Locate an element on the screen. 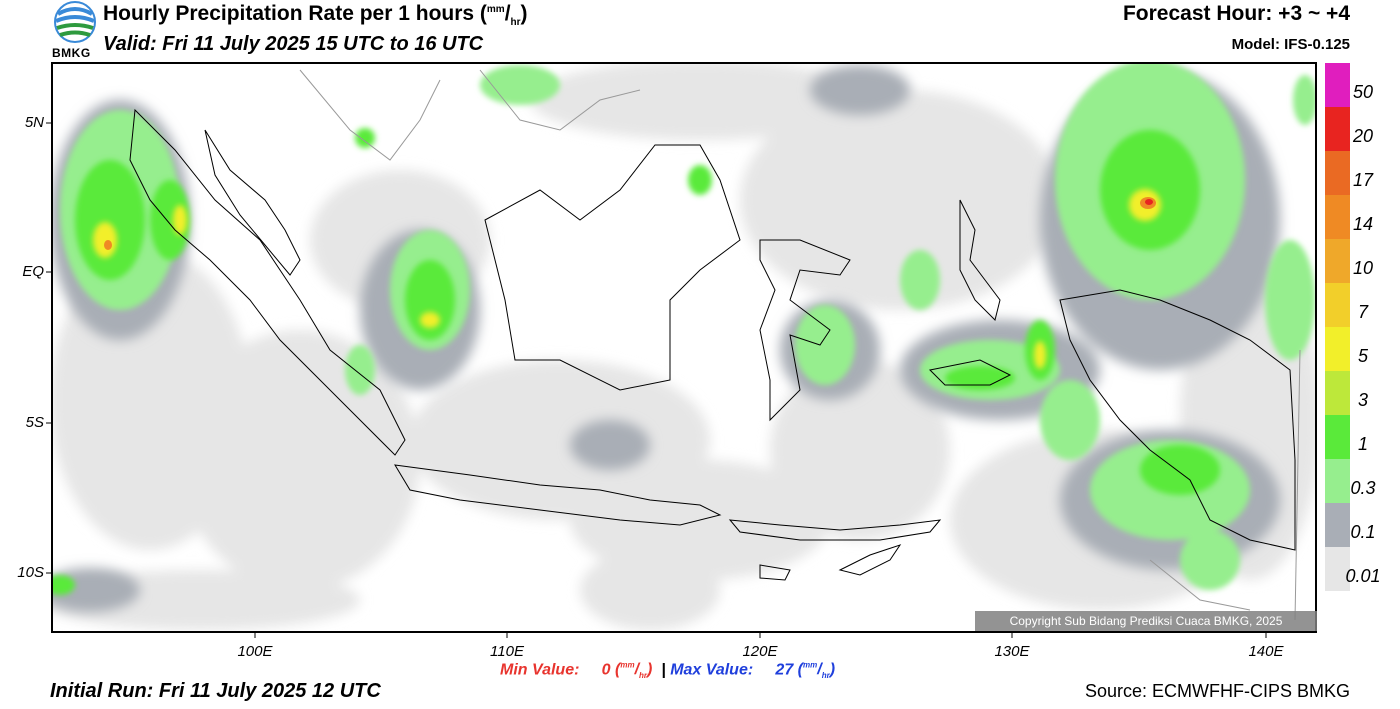 Image resolution: width=1400 pixels, height=709 pixels. data-source: Source: ECMWFHF-CIPS BMKG is located at coordinates (1217, 691).